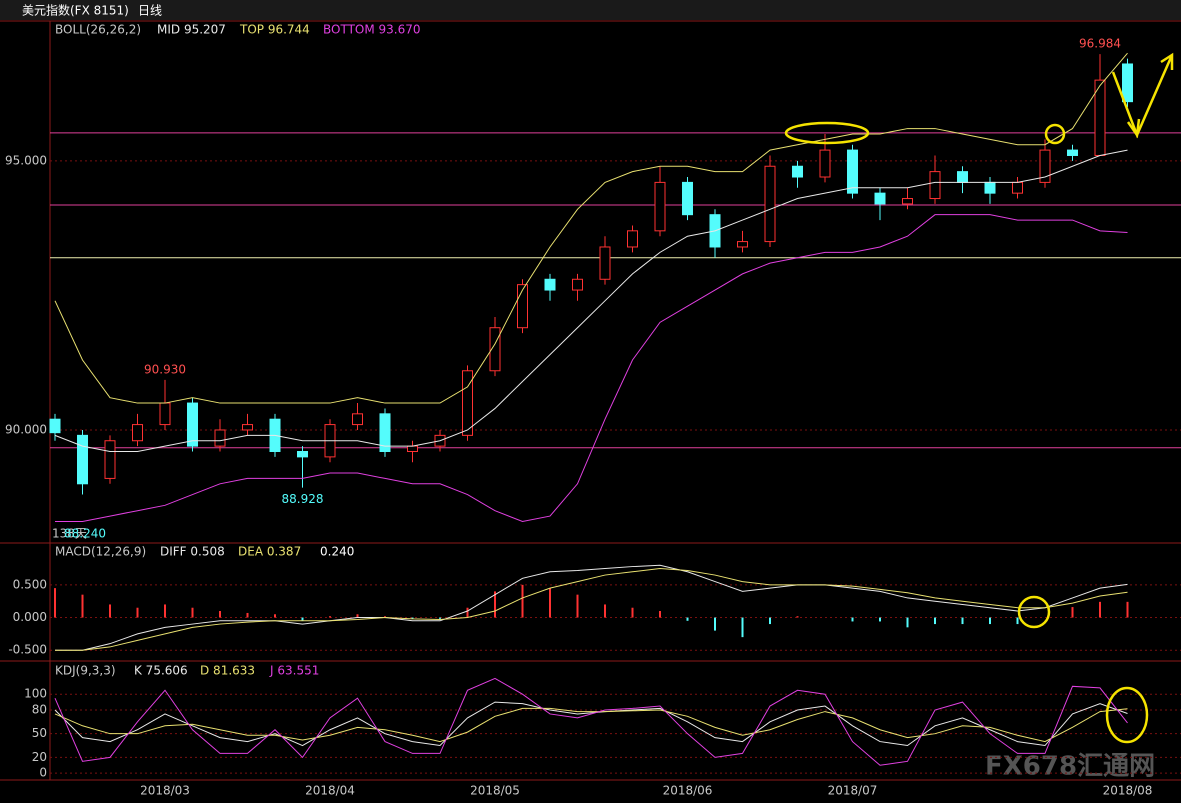  I want to click on panel-title: KDJ(9,3,3), so click(85, 671).